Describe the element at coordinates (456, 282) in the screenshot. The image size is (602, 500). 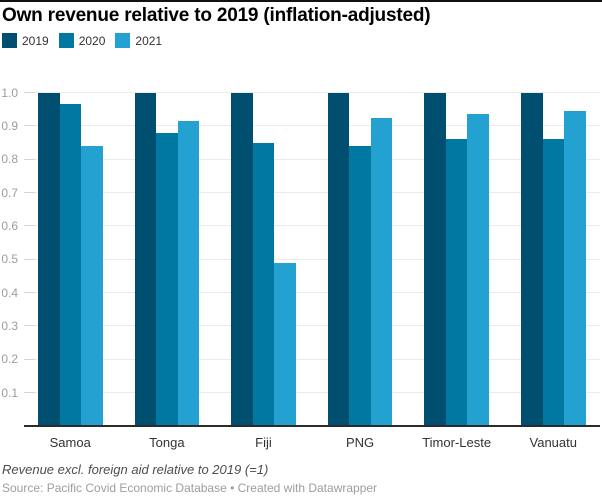
I see `bar-timor-leste-2020` at that location.